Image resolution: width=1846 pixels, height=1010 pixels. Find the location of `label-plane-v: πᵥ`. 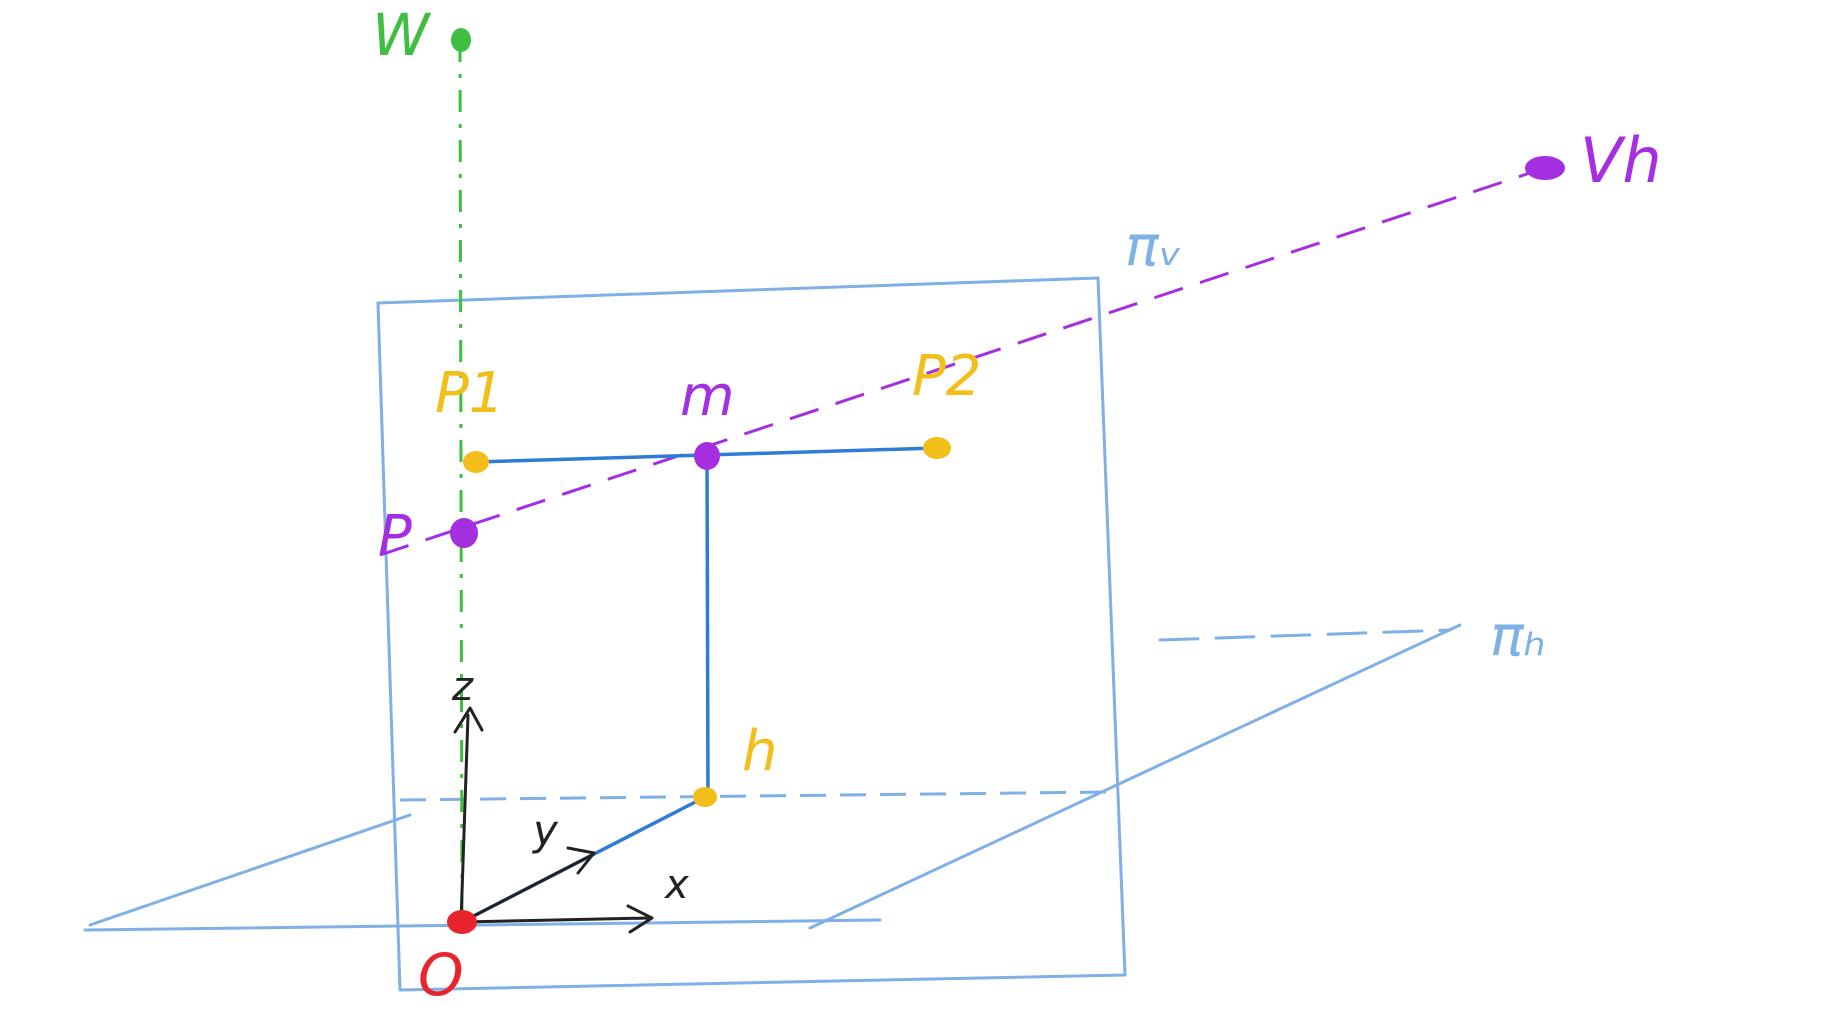

label-plane-v: πᵥ is located at coordinates (1153, 246).